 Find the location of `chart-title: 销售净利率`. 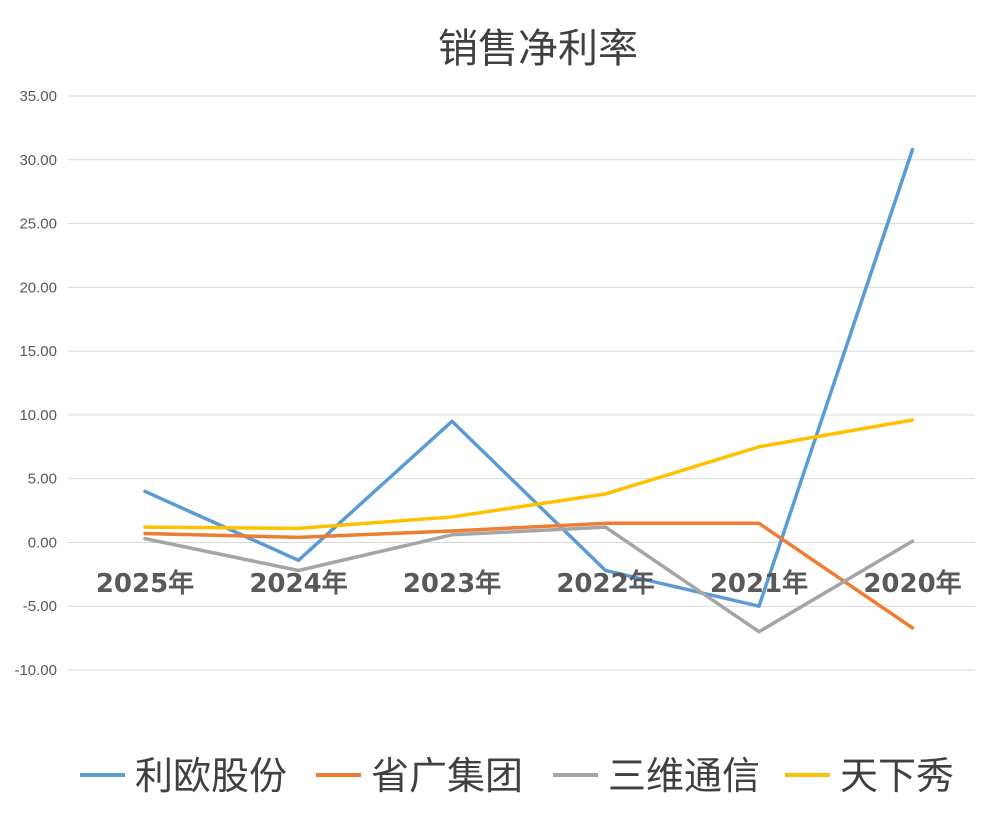

chart-title: 销售净利率 is located at coordinates (538, 49).